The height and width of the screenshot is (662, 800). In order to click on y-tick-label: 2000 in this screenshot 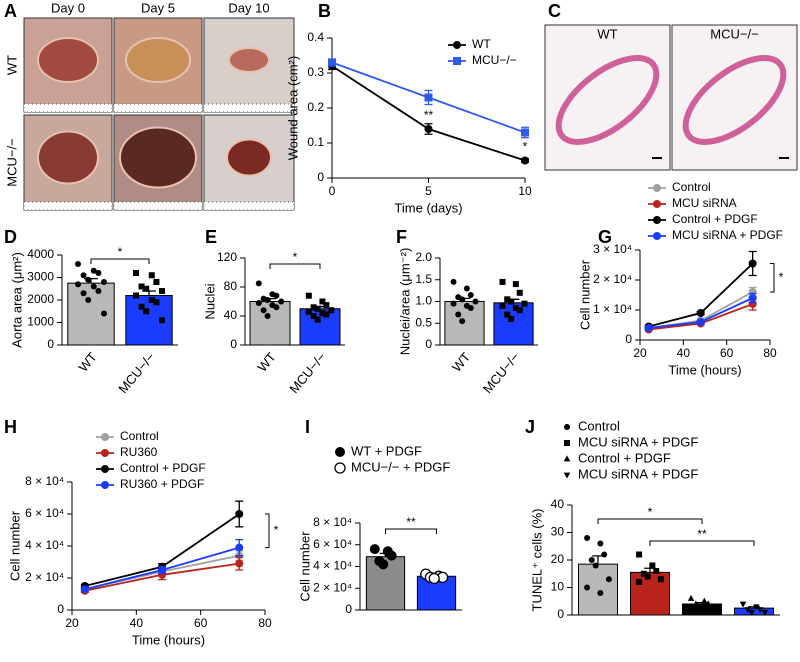, I will do `click(40, 299)`.